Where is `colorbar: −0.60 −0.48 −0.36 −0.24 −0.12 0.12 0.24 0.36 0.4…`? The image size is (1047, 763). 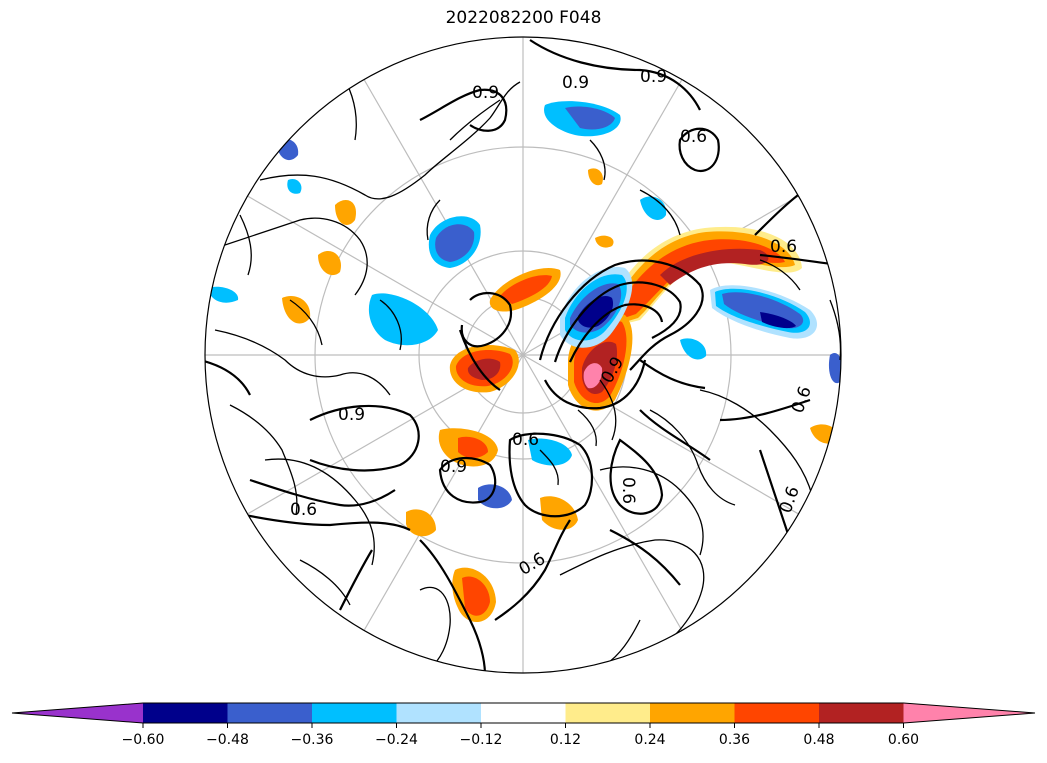 colorbar: −0.60 −0.48 −0.36 −0.24 −0.12 0.12 0.24 0.36 0.4… is located at coordinates (523, 725).